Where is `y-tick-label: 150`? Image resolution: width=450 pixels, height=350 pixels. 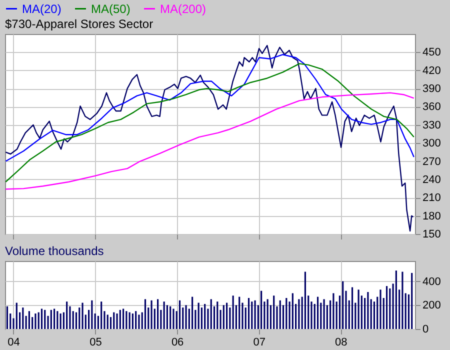
y-tick-label: 150 is located at coordinates (431, 234).